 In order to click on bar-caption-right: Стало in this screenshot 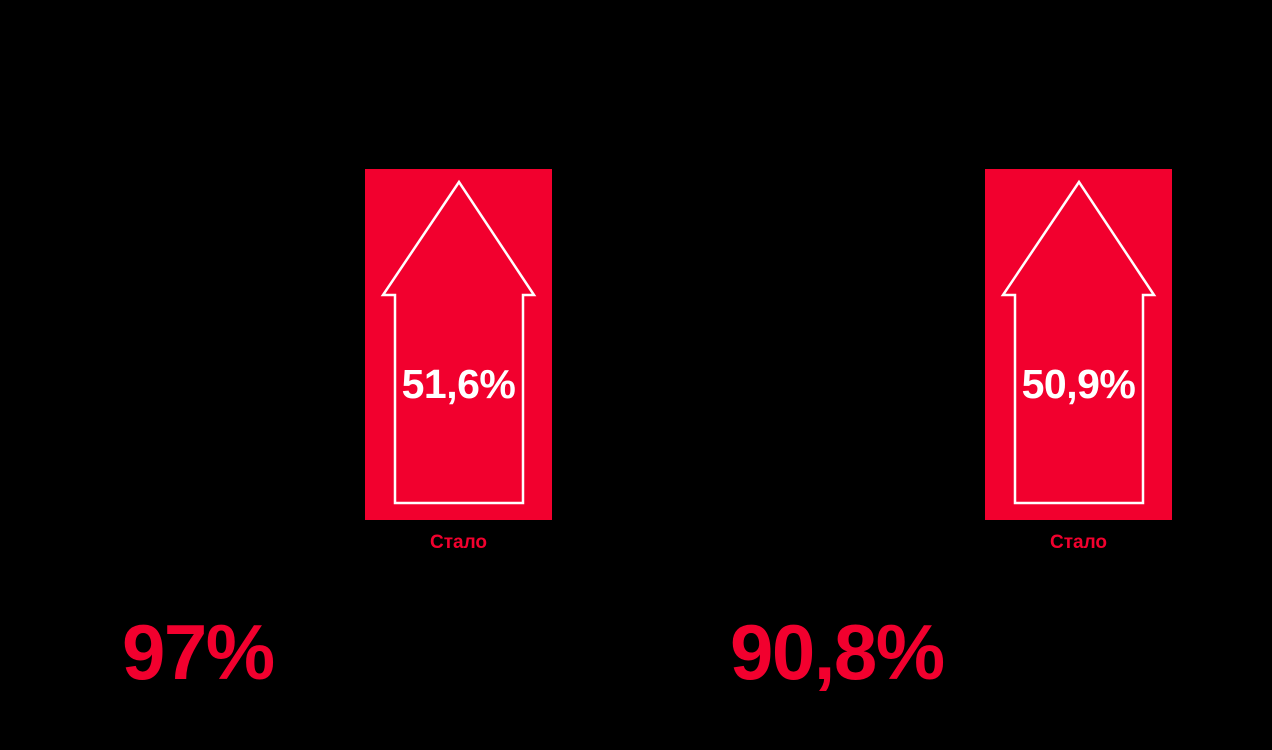, I will do `click(1078, 542)`.